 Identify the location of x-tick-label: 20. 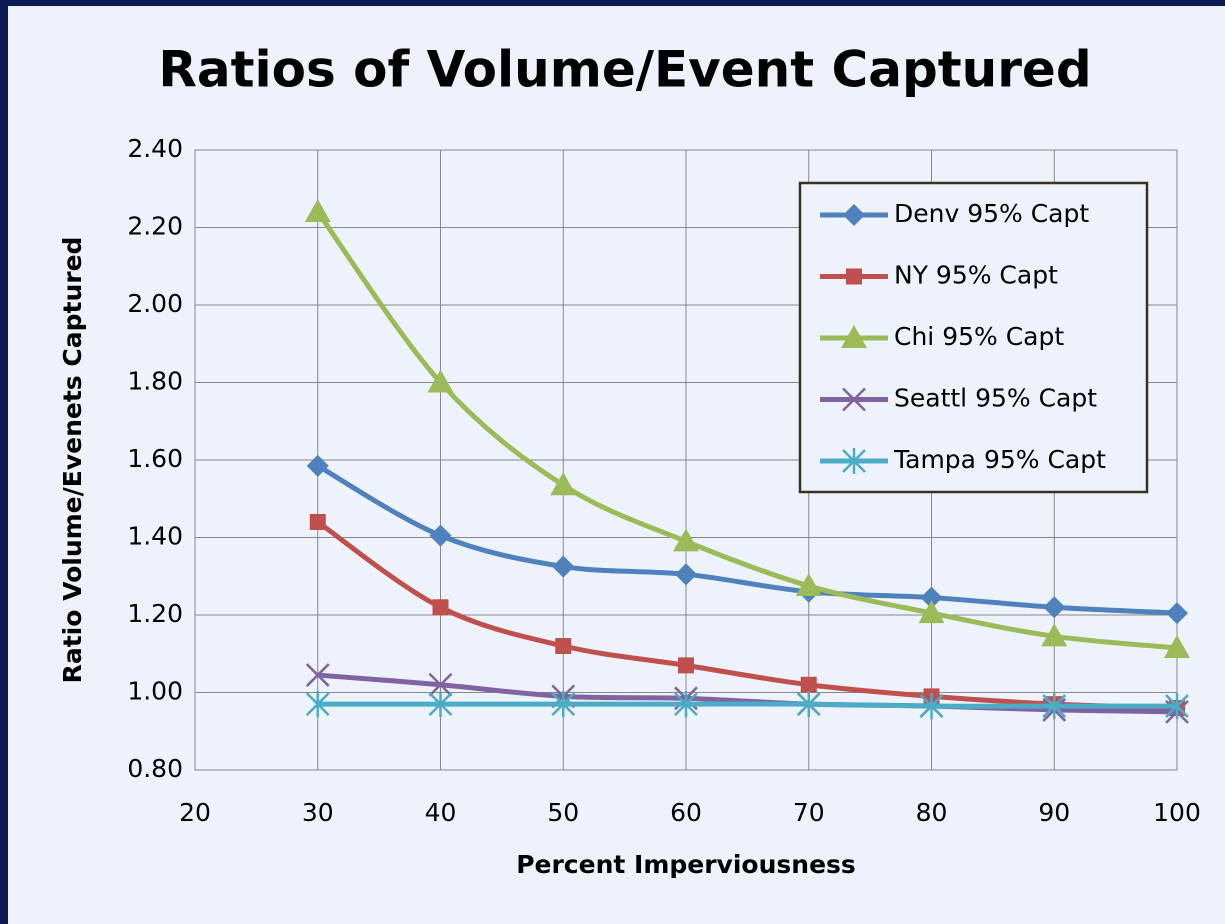
(195, 812).